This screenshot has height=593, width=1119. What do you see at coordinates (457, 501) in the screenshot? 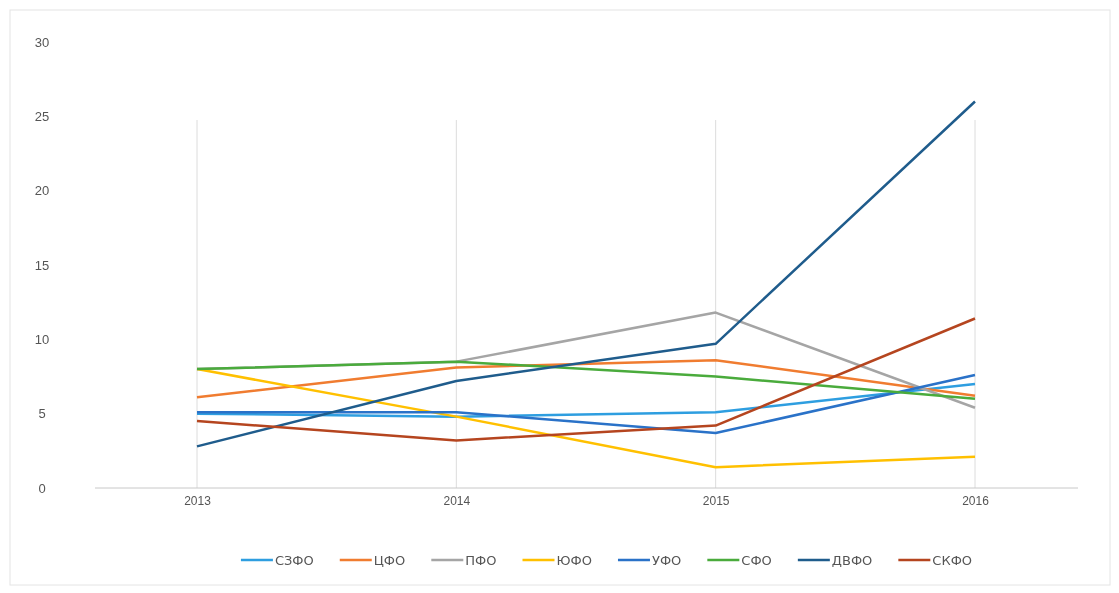
I see `x-tick-label: 2014` at bounding box center [457, 501].